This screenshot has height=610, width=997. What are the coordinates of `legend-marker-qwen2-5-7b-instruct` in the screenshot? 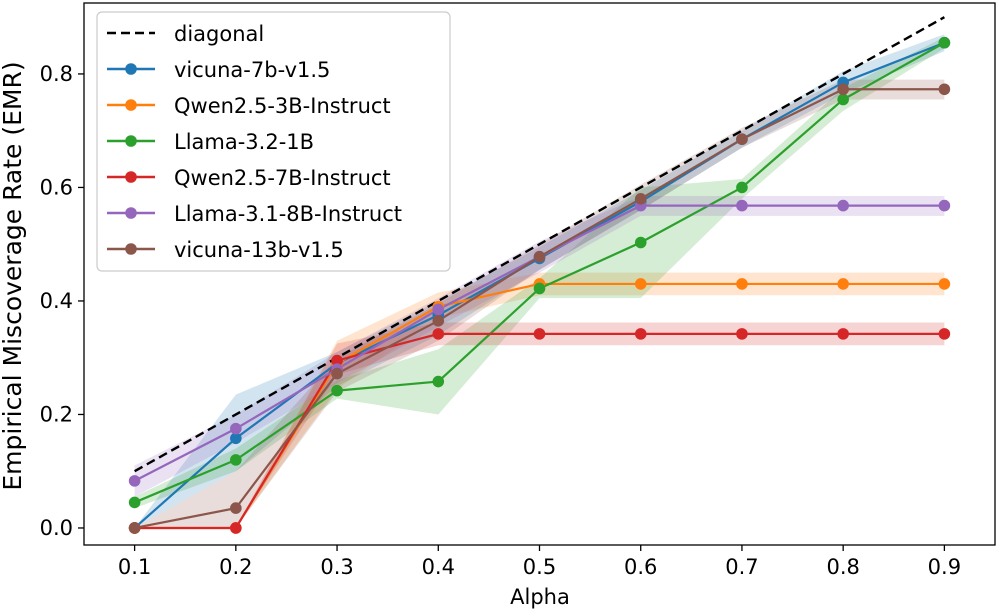 It's located at (131, 177).